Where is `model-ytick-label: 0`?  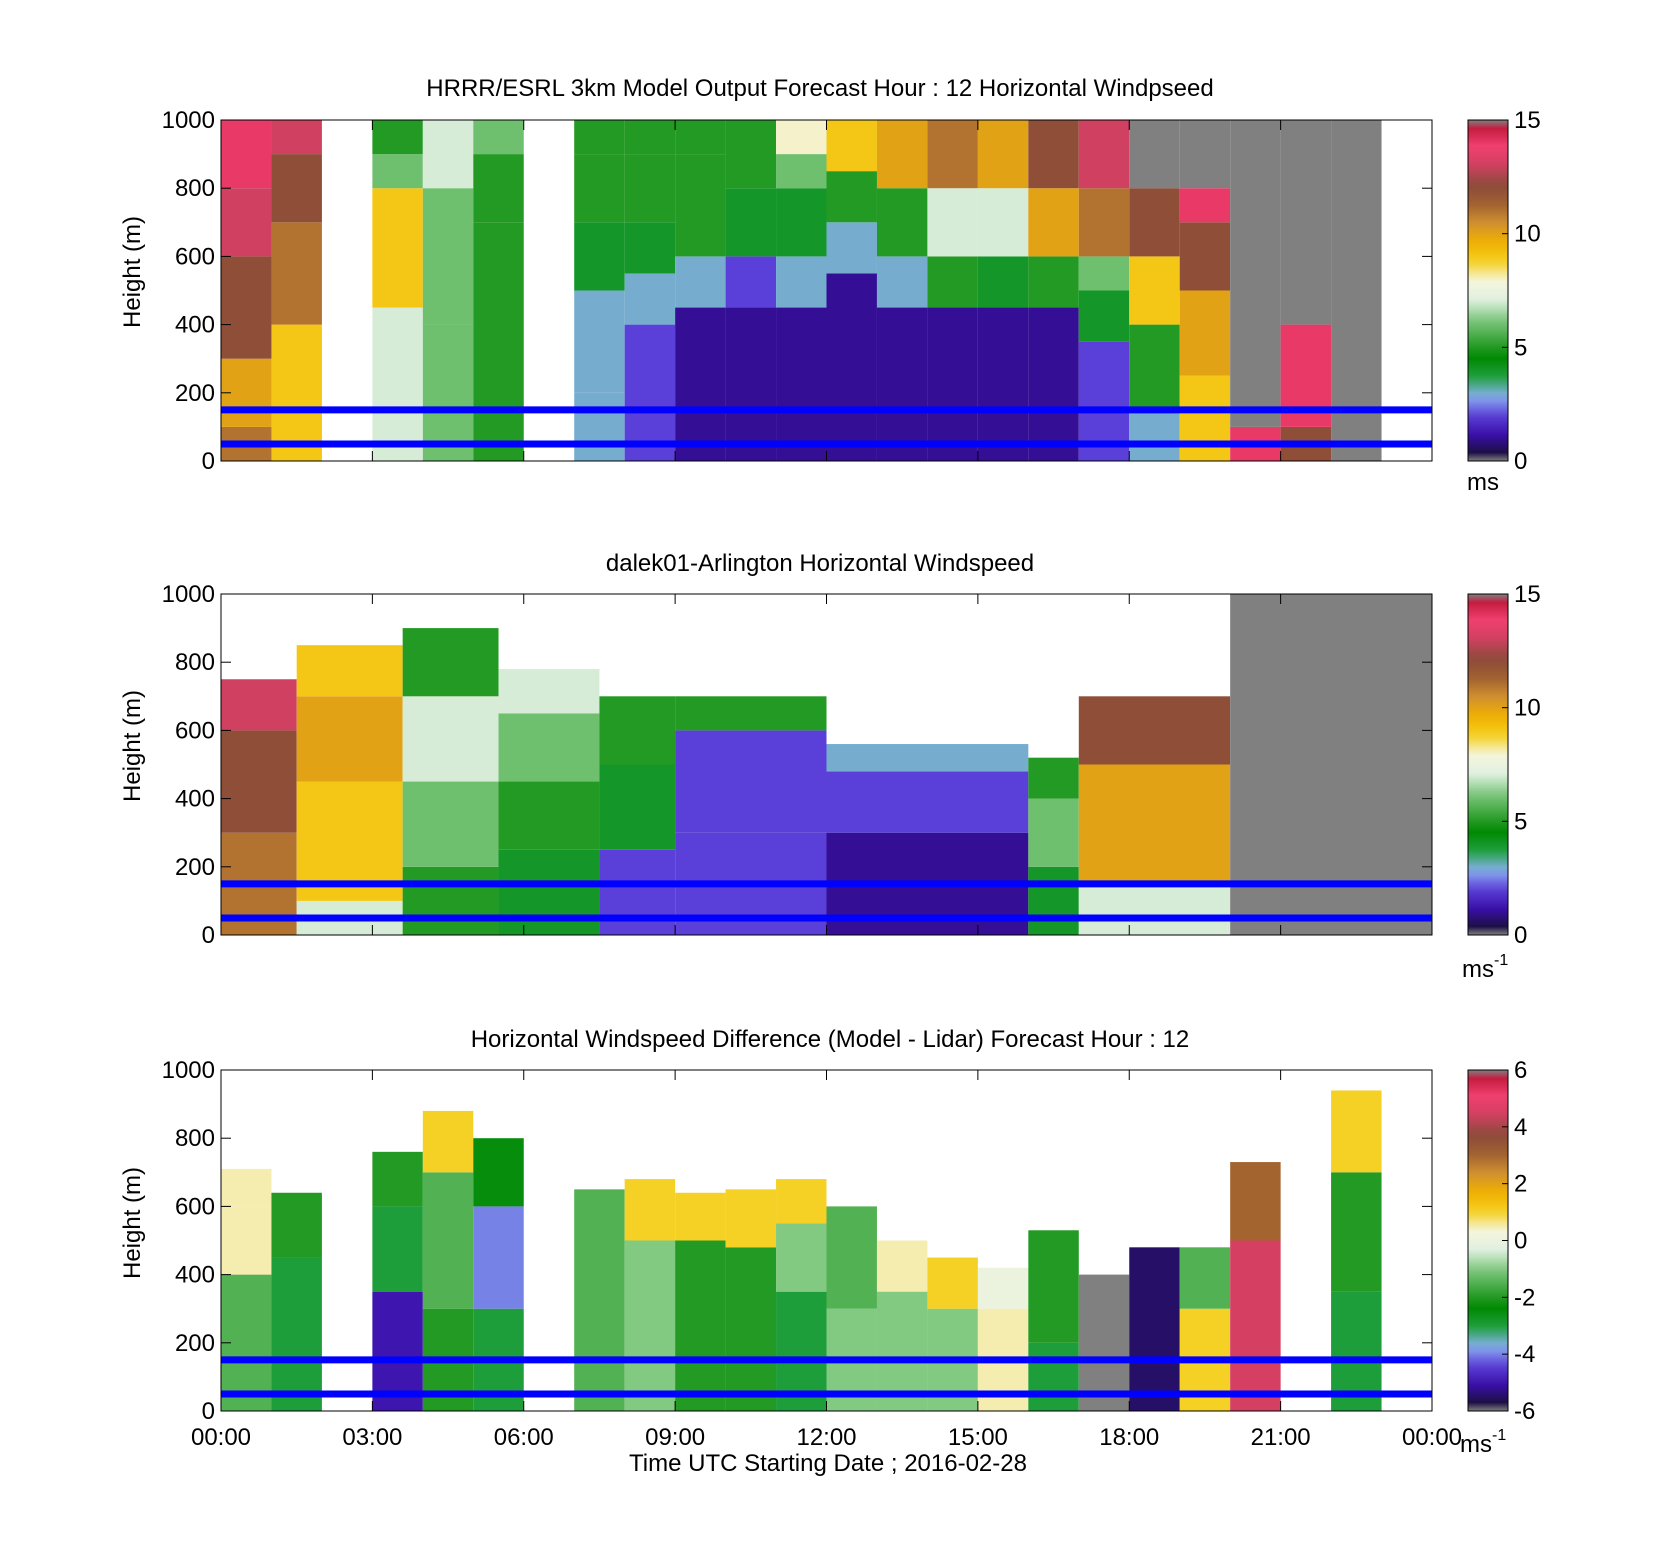 model-ytick-label: 0 is located at coordinates (208, 461).